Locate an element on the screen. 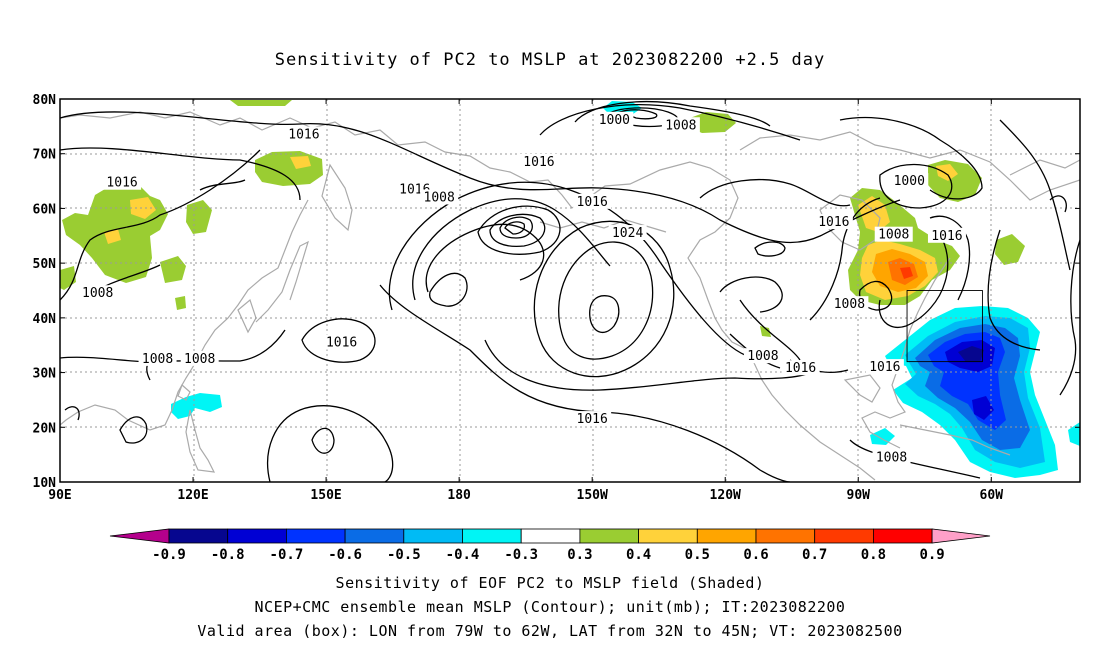 Image resolution: width=1100 pixels, height=650 pixels. lat-label: 30N is located at coordinates (45, 374).